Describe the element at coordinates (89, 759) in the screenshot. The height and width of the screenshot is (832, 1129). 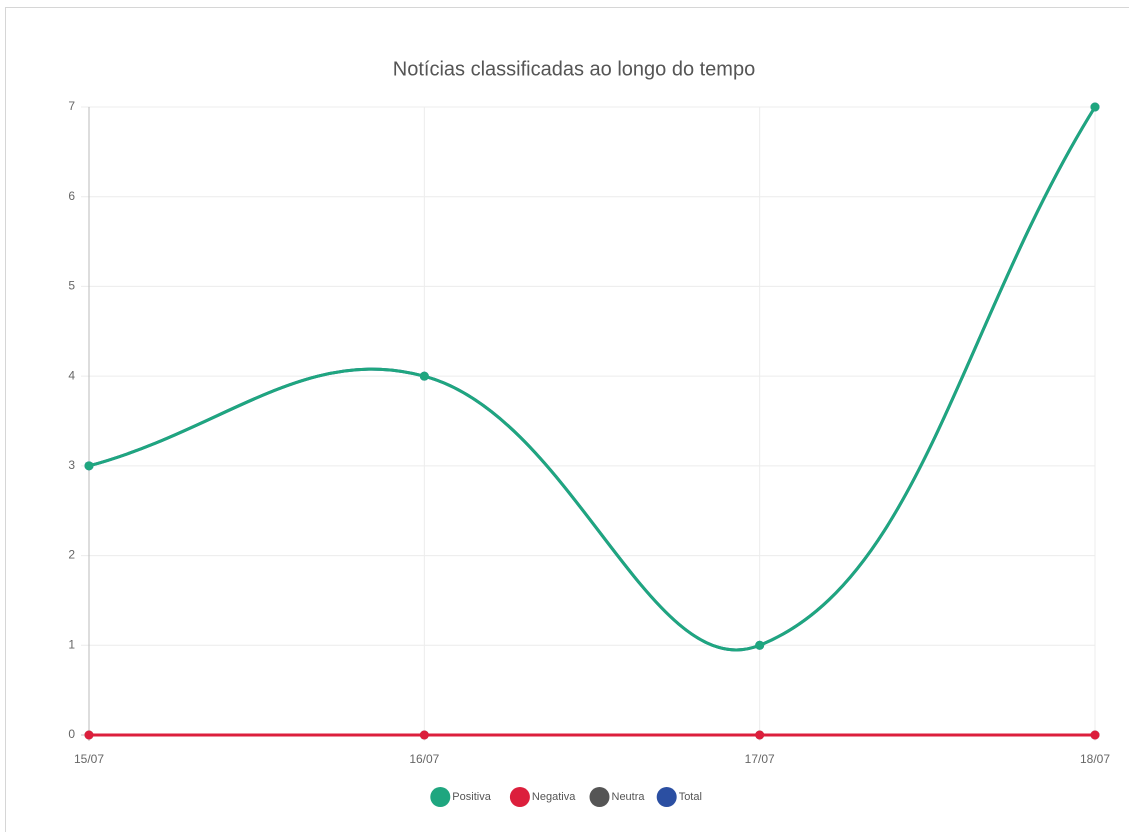
I see `x-tick-label: 15/07` at that location.